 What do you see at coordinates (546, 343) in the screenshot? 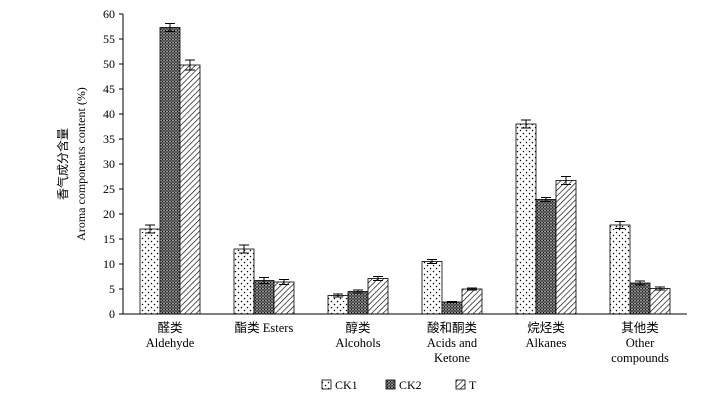
I see `category-label: Alkanes` at bounding box center [546, 343].